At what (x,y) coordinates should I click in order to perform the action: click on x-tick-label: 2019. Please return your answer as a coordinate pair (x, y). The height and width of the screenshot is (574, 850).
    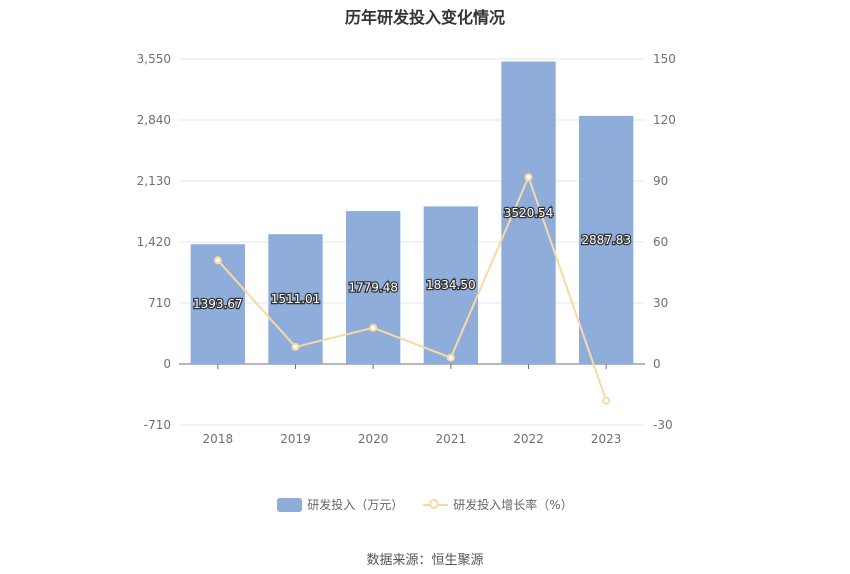
    Looking at the image, I should click on (295, 439).